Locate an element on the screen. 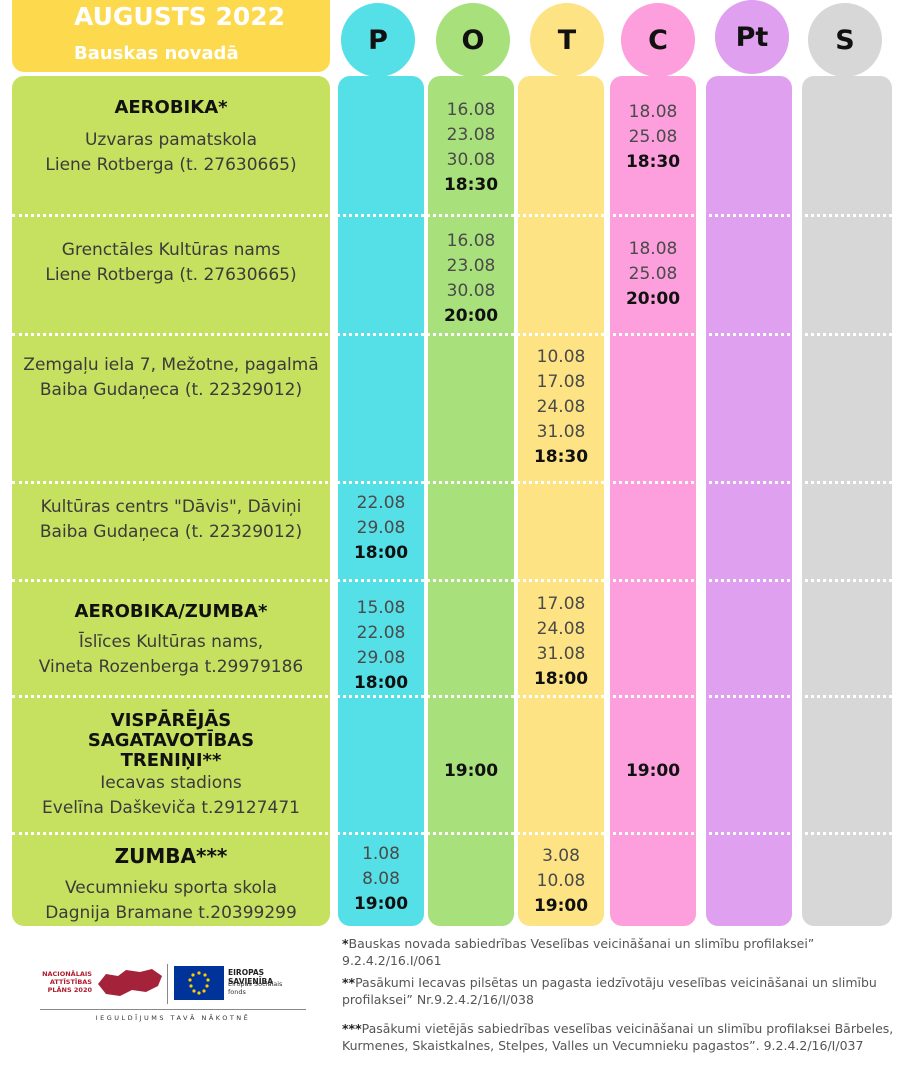 The width and height of the screenshot is (907, 1080). activity-place: Vecumnieku sporta skola is located at coordinates (171, 888).